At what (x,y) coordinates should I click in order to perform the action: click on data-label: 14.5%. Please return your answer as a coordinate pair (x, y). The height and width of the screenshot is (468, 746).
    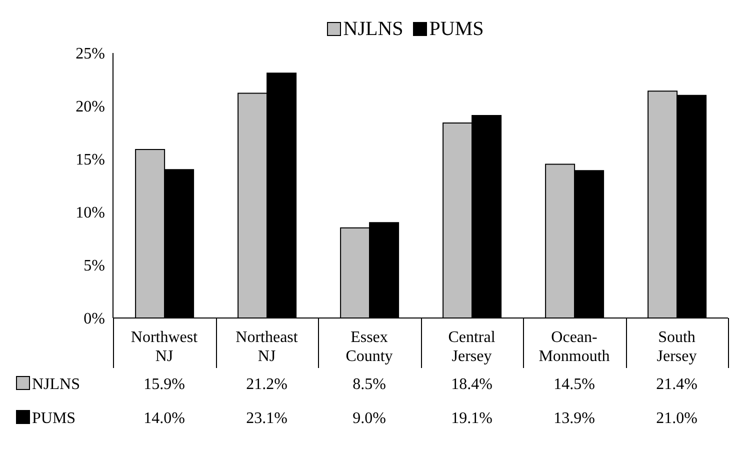
    Looking at the image, I should click on (574, 385).